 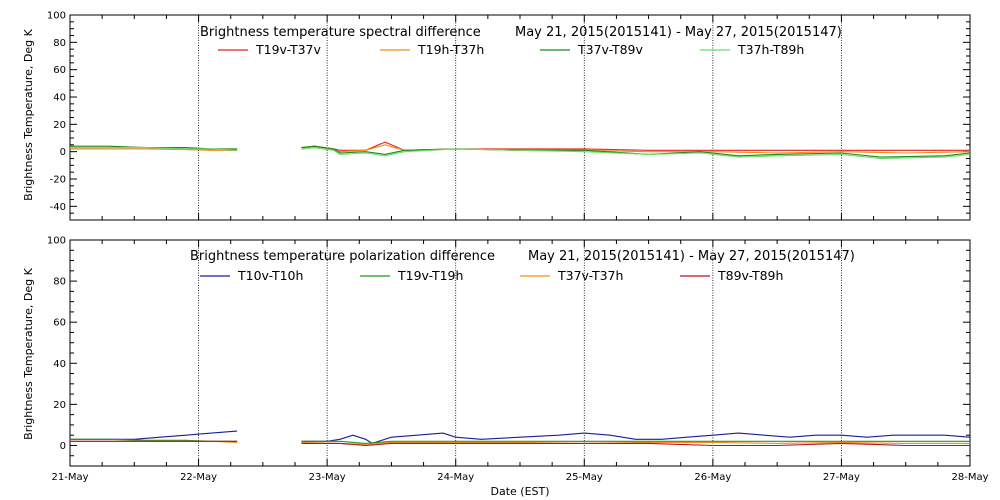 What do you see at coordinates (770, 49) in the screenshot?
I see `legend-label: T37h-T89h` at bounding box center [770, 49].